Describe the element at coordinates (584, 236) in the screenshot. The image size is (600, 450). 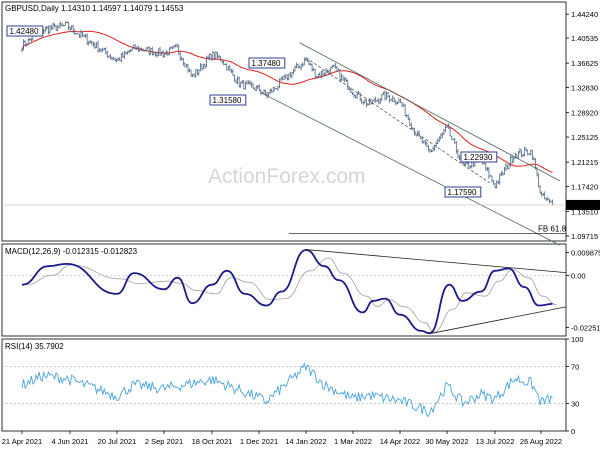
I see `price-axis-label: 1.09715` at that location.